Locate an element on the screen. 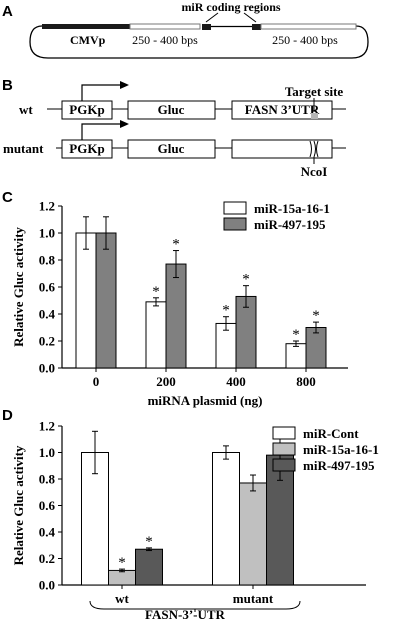 The height and width of the screenshot is (621, 400). x-tick-label: mutant is located at coordinates (253, 598).